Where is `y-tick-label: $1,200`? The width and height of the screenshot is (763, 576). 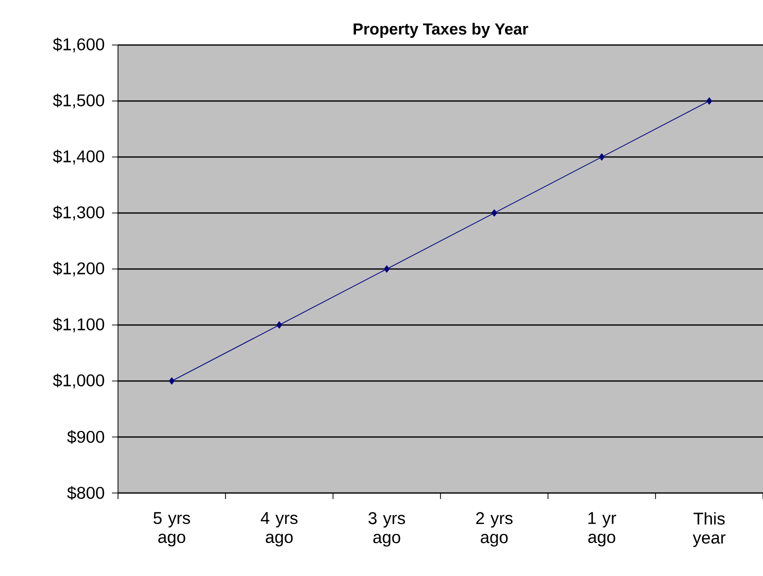 y-tick-label: $1,200 is located at coordinates (78, 269).